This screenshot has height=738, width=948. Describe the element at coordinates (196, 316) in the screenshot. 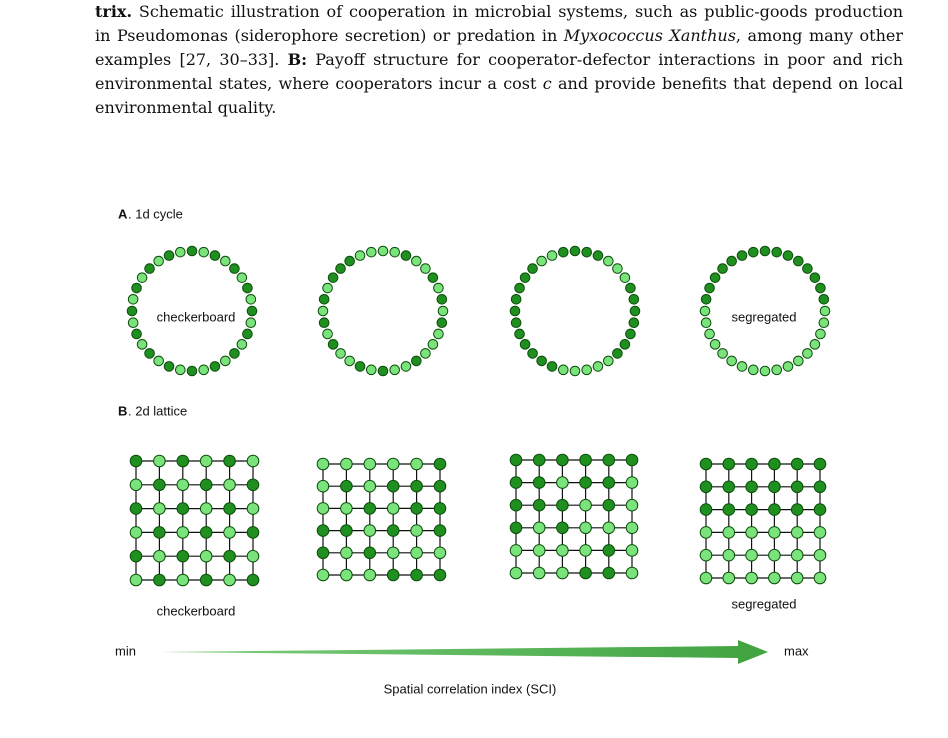

I see `node-label: checkerboard` at that location.